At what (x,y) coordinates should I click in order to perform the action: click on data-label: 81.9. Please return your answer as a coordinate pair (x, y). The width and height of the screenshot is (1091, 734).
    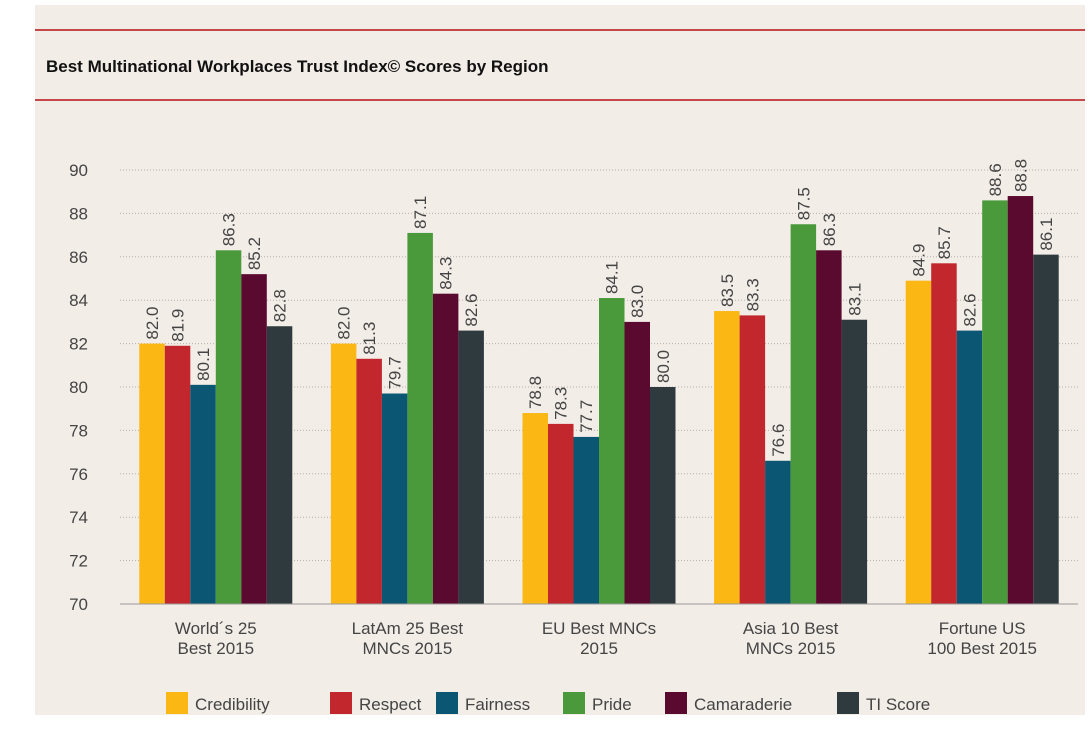
    Looking at the image, I should click on (178, 325).